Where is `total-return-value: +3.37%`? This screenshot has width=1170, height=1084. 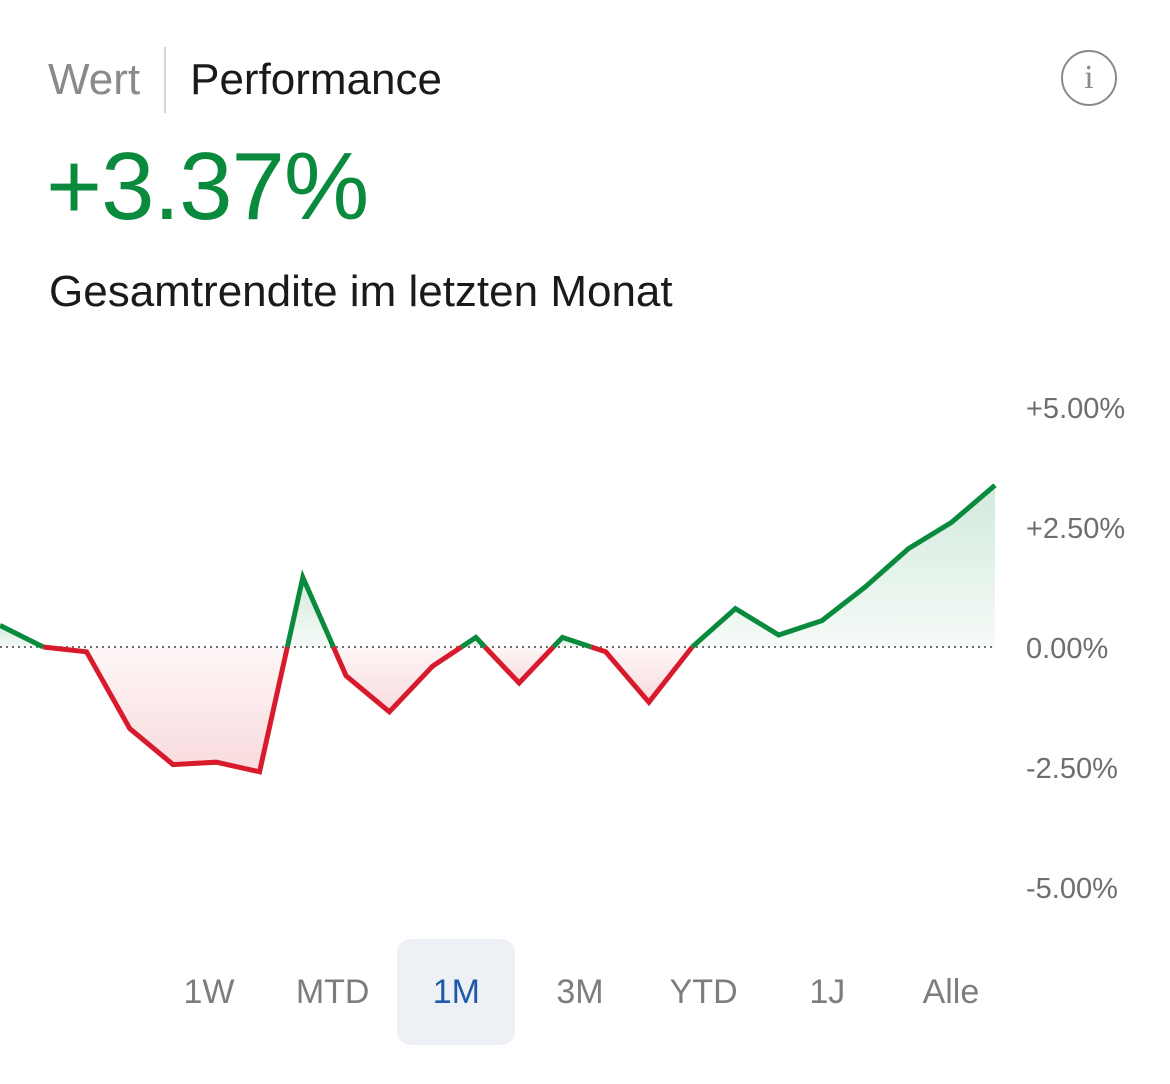 total-return-value: +3.37% is located at coordinates (207, 186).